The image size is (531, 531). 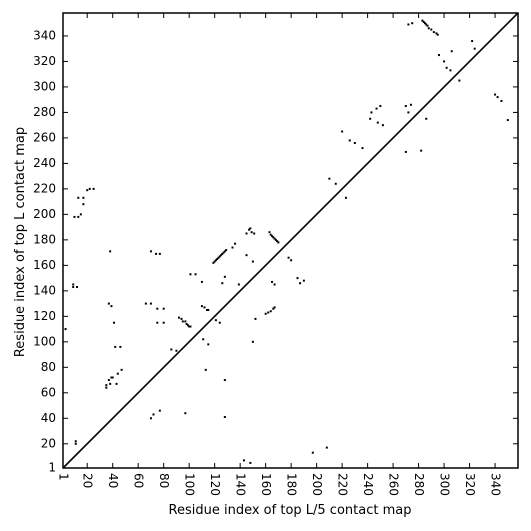 I want to click on y-tick-label: 60, so click(x=48, y=392).